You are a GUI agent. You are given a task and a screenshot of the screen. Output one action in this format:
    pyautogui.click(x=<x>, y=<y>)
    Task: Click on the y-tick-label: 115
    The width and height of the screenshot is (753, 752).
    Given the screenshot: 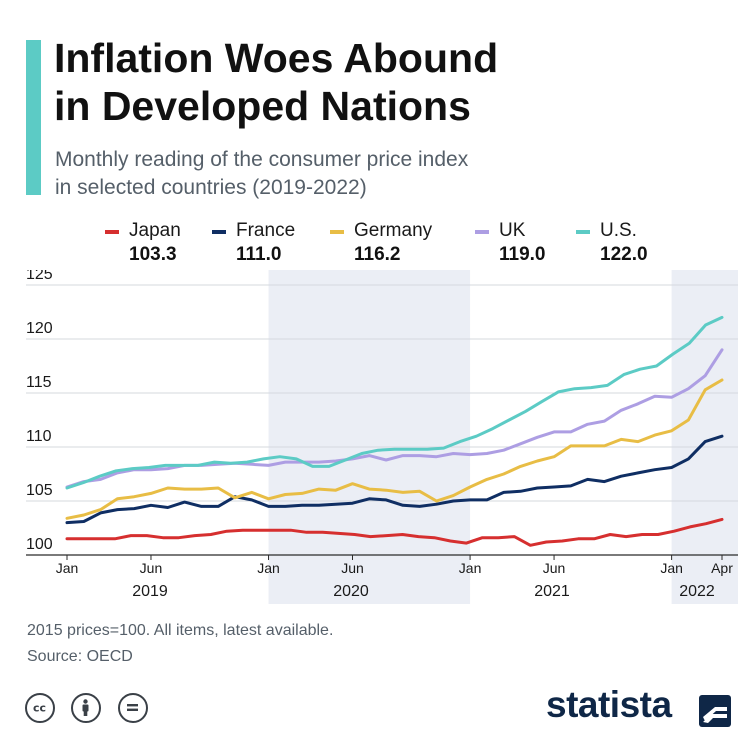 What is the action you would take?
    pyautogui.click(x=39, y=382)
    